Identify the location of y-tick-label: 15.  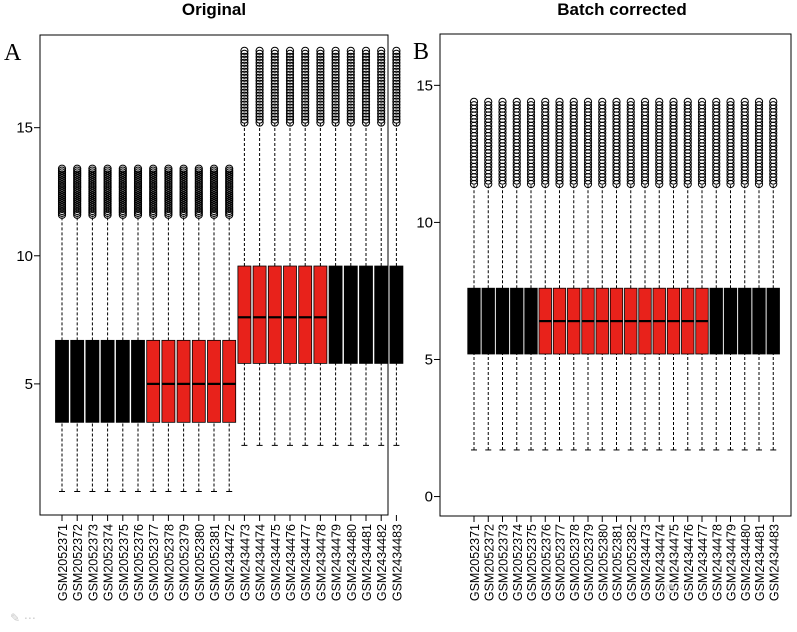
(424, 85).